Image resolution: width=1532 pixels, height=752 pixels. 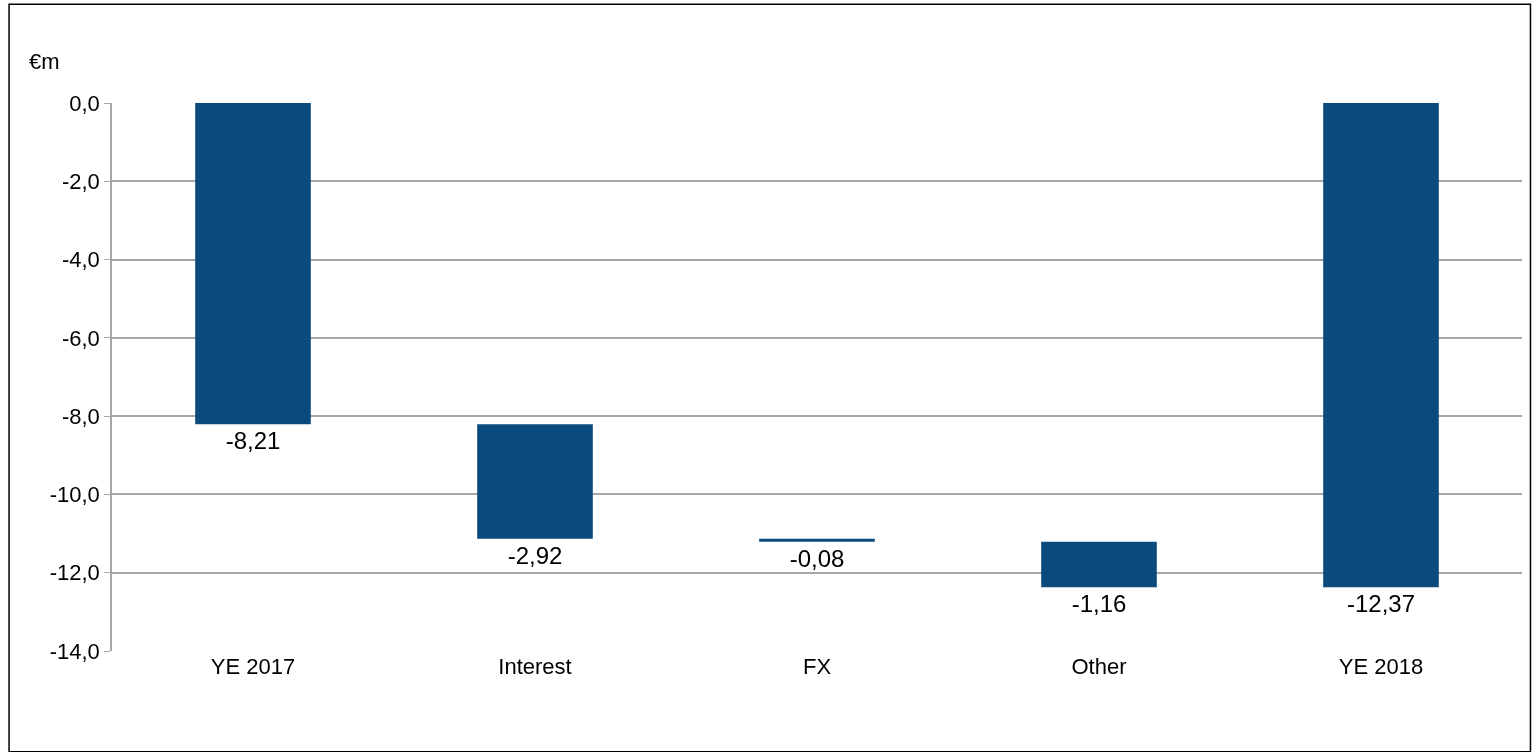 I want to click on y-tick-label: -12,0, so click(x=74, y=573).